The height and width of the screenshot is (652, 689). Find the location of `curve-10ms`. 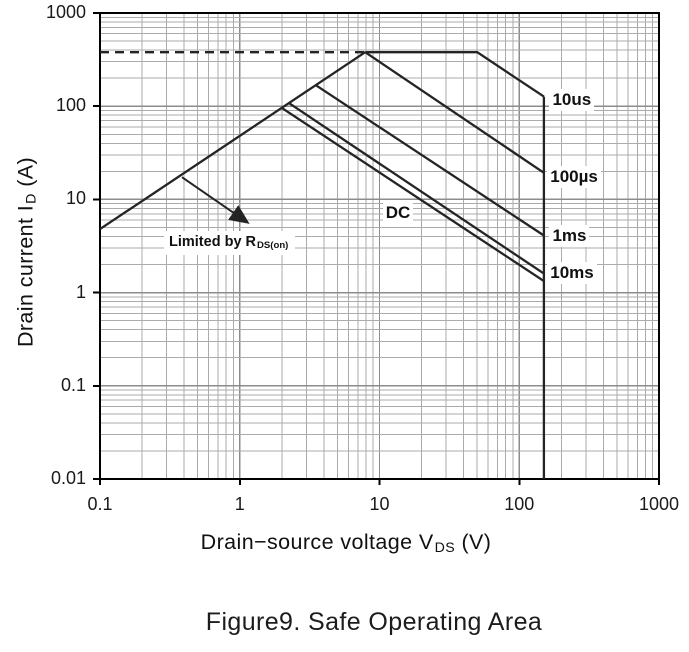

curve-10ms is located at coordinates (416, 188).